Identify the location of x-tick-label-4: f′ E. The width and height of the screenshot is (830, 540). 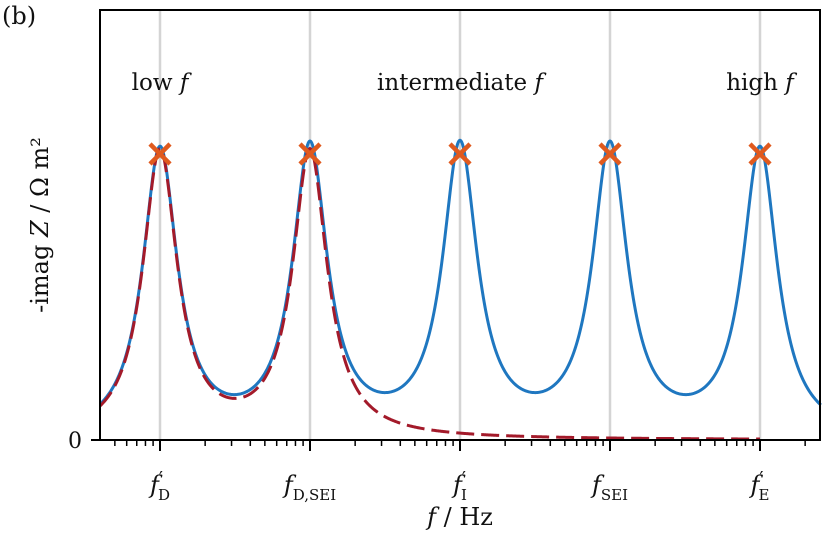
(759, 486).